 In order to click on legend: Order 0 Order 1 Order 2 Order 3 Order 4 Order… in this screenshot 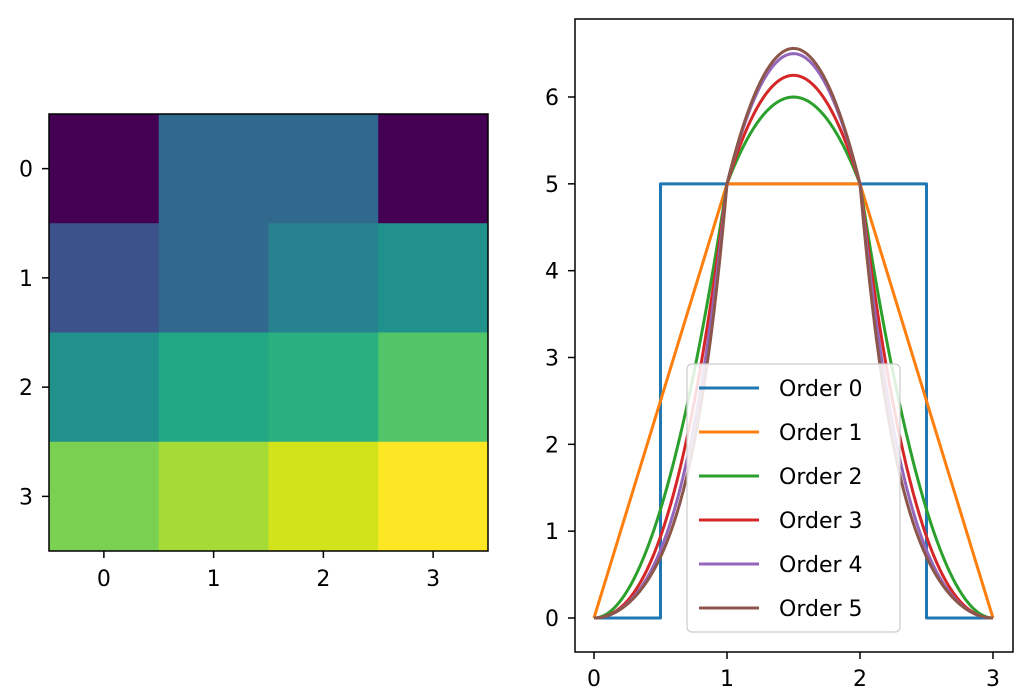, I will do `click(793, 498)`.